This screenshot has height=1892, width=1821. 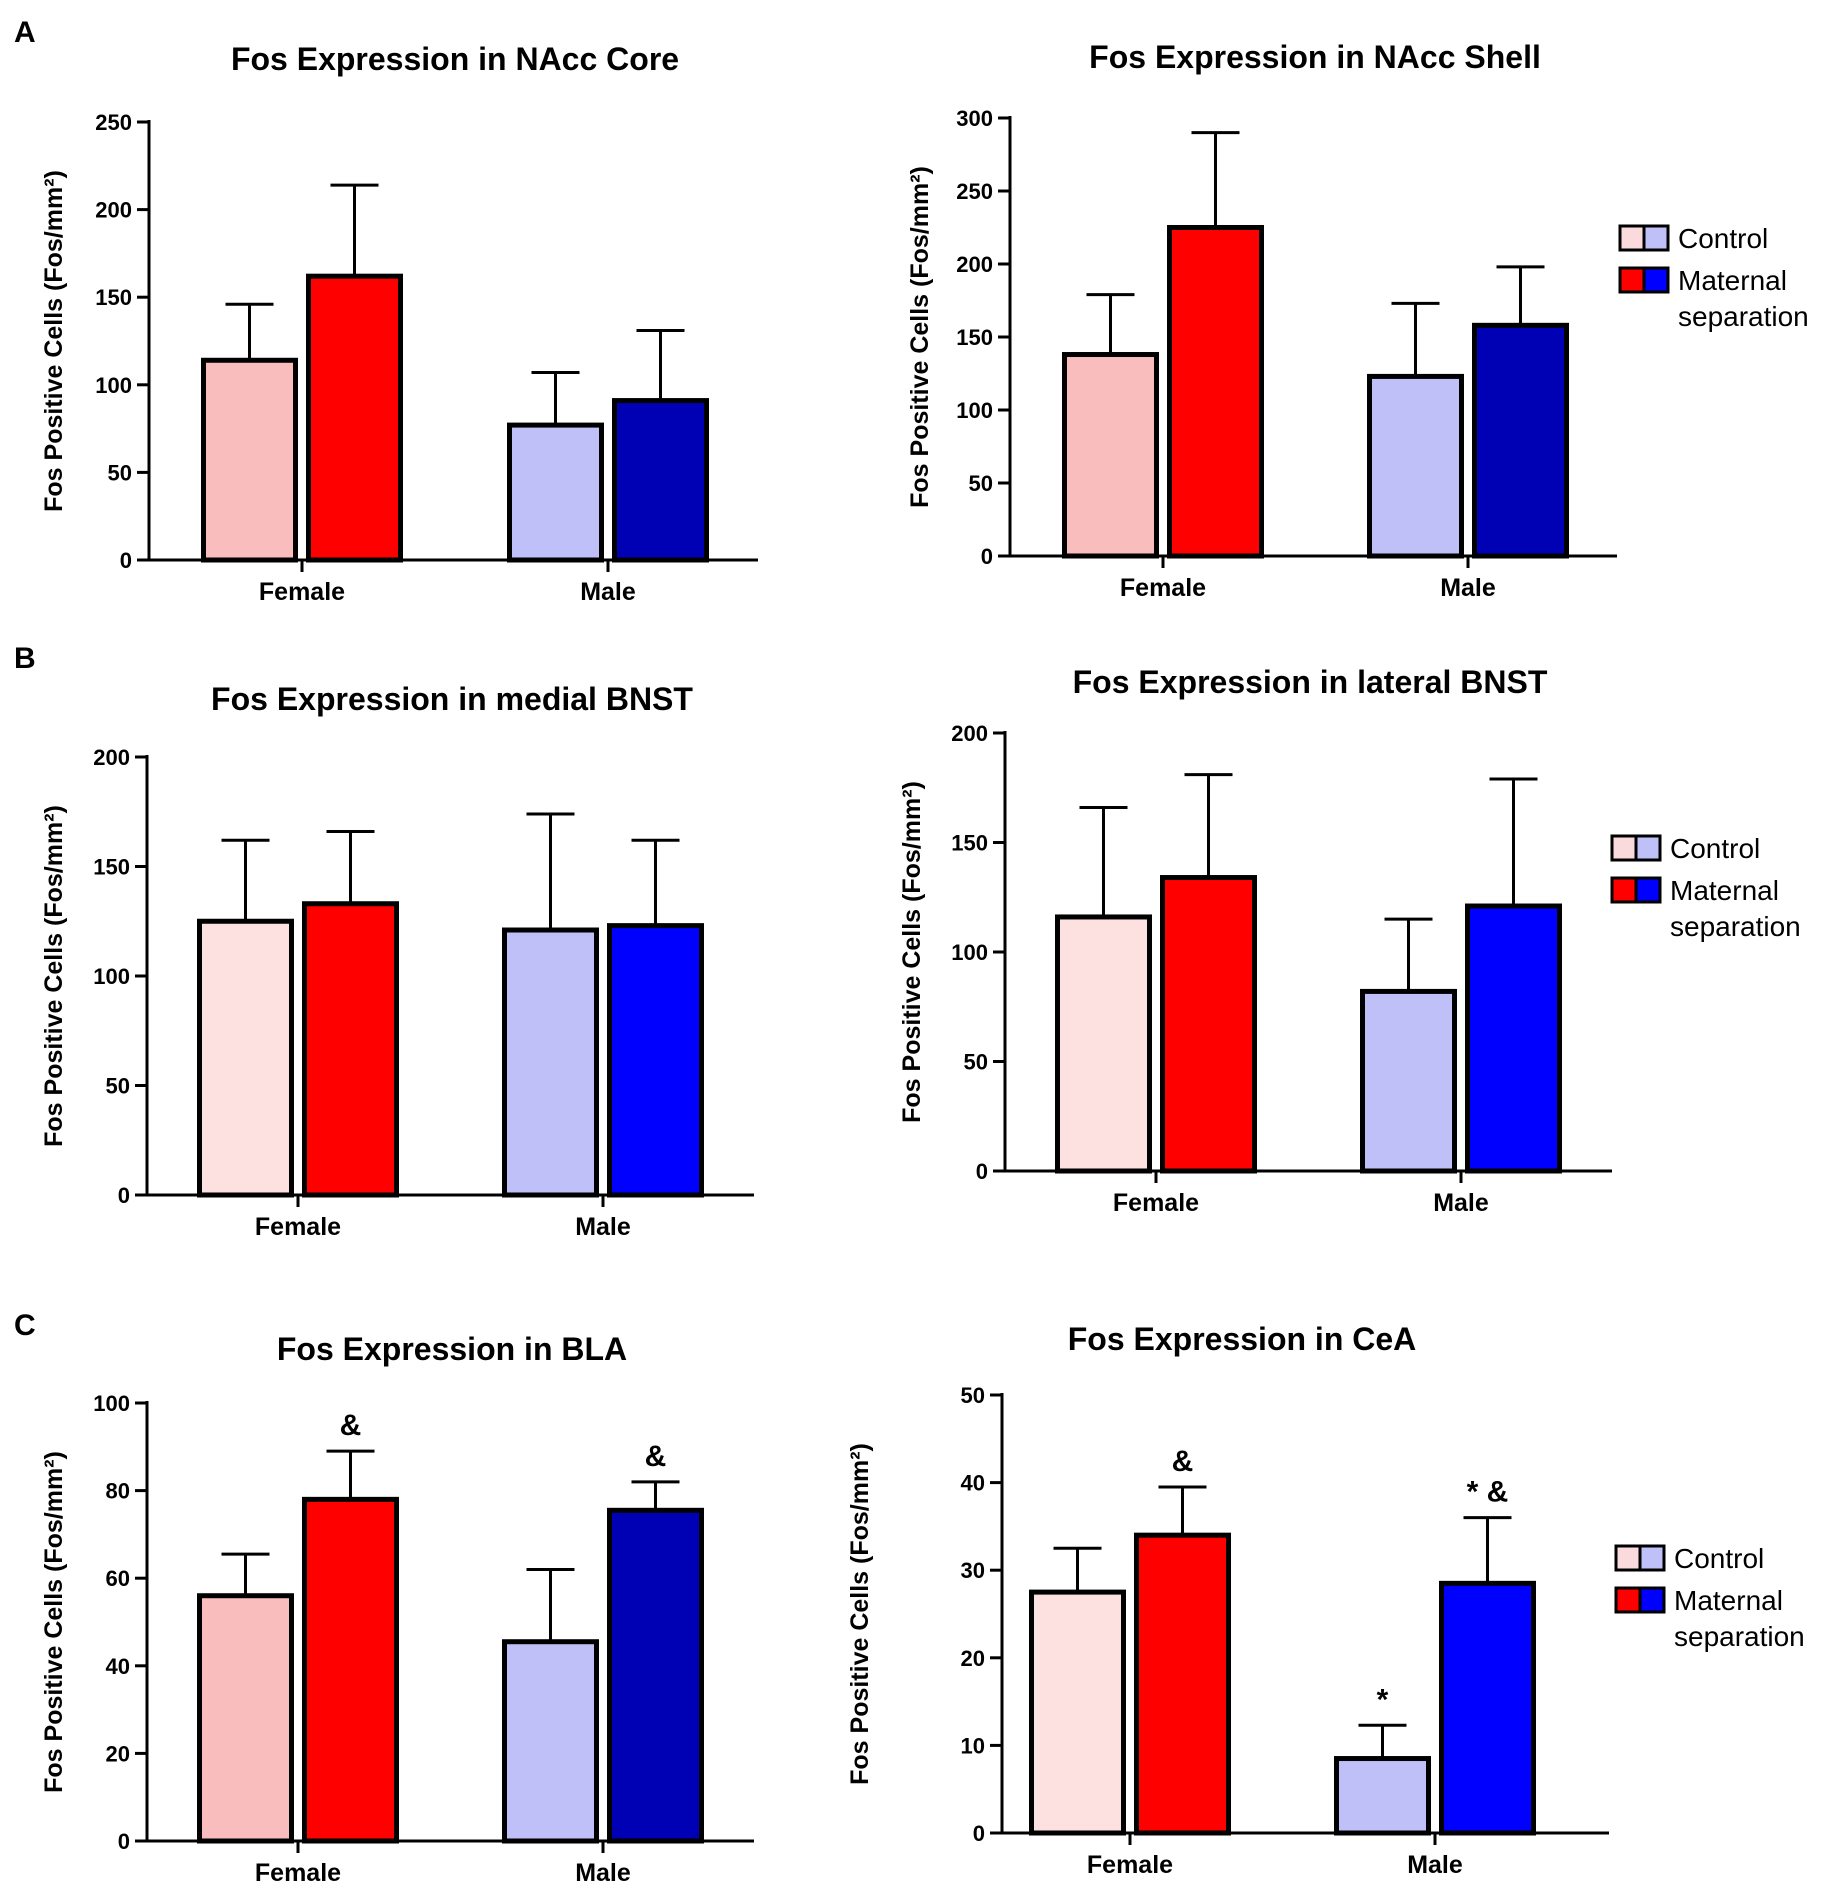 What do you see at coordinates (1652, 1600) in the screenshot?
I see `legend-swatch-ms-male` at bounding box center [1652, 1600].